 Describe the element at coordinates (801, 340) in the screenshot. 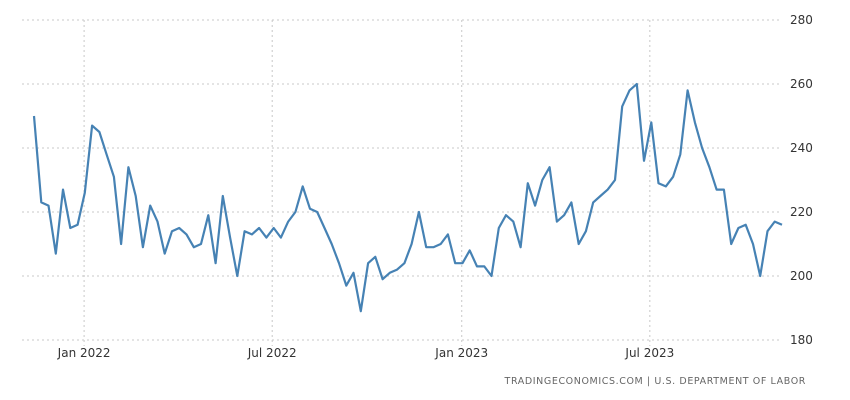

I see `y-tick-label: 180` at that location.